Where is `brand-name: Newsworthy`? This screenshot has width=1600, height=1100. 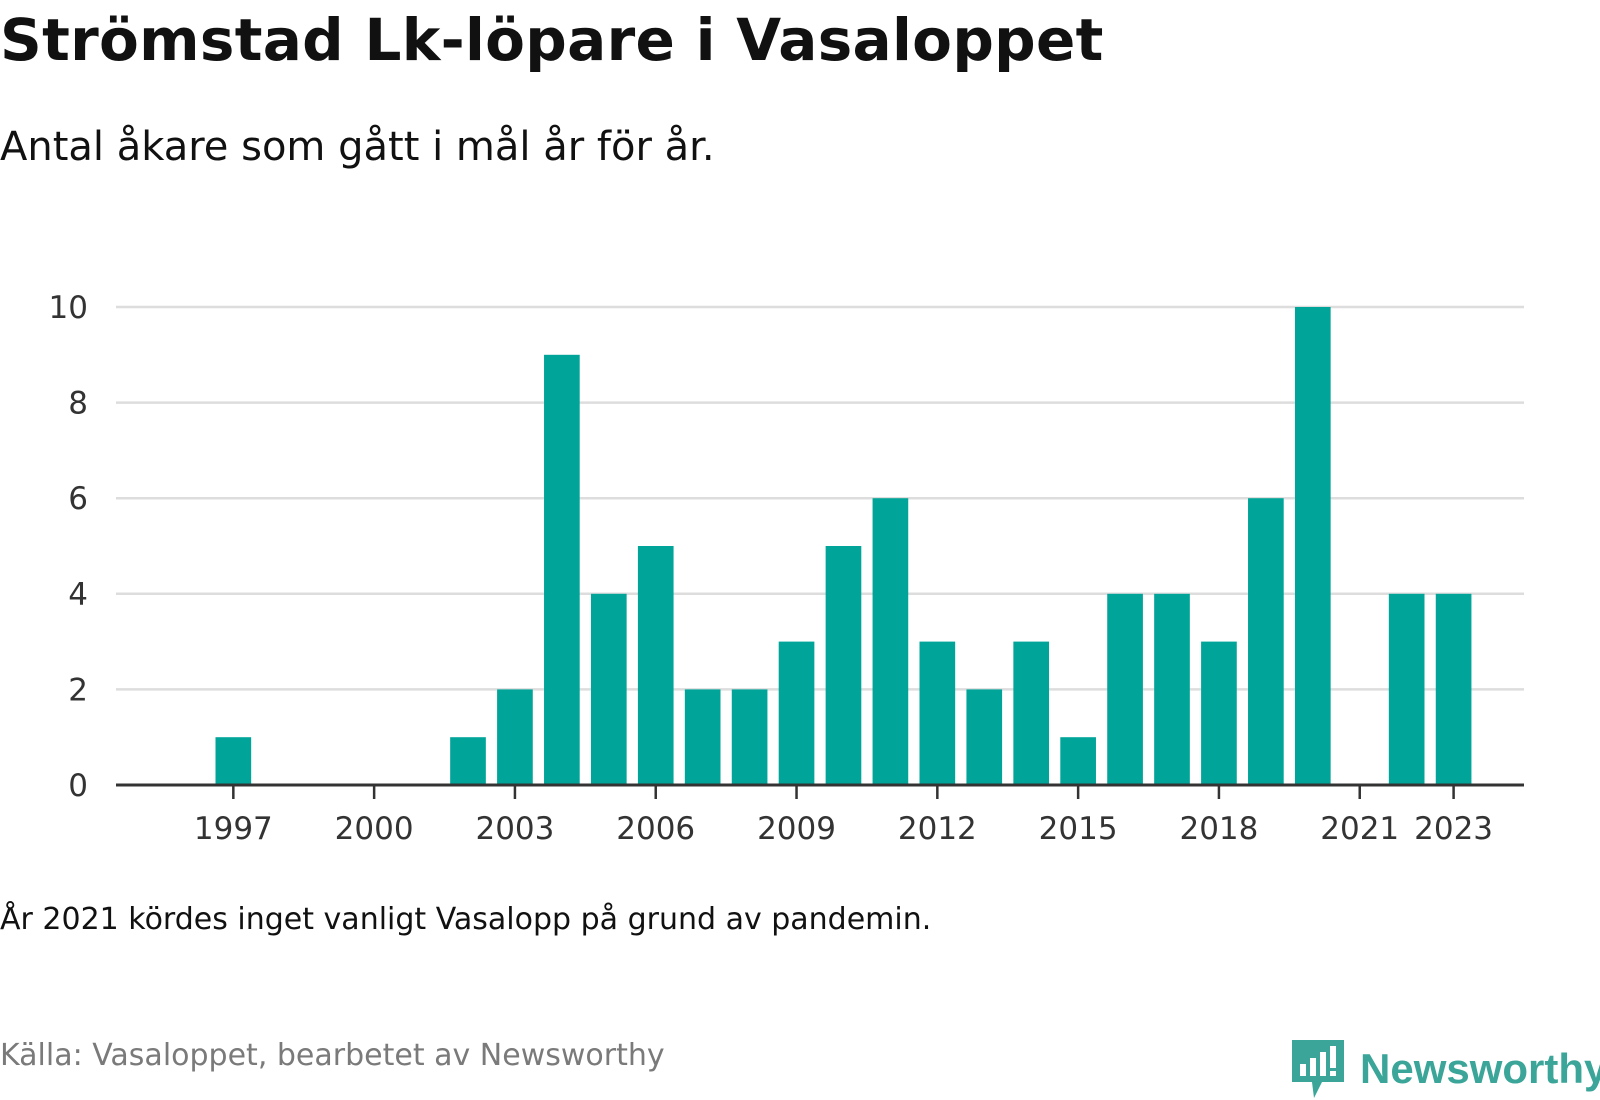 brand-name: Newsworthy is located at coordinates (1480, 1068).